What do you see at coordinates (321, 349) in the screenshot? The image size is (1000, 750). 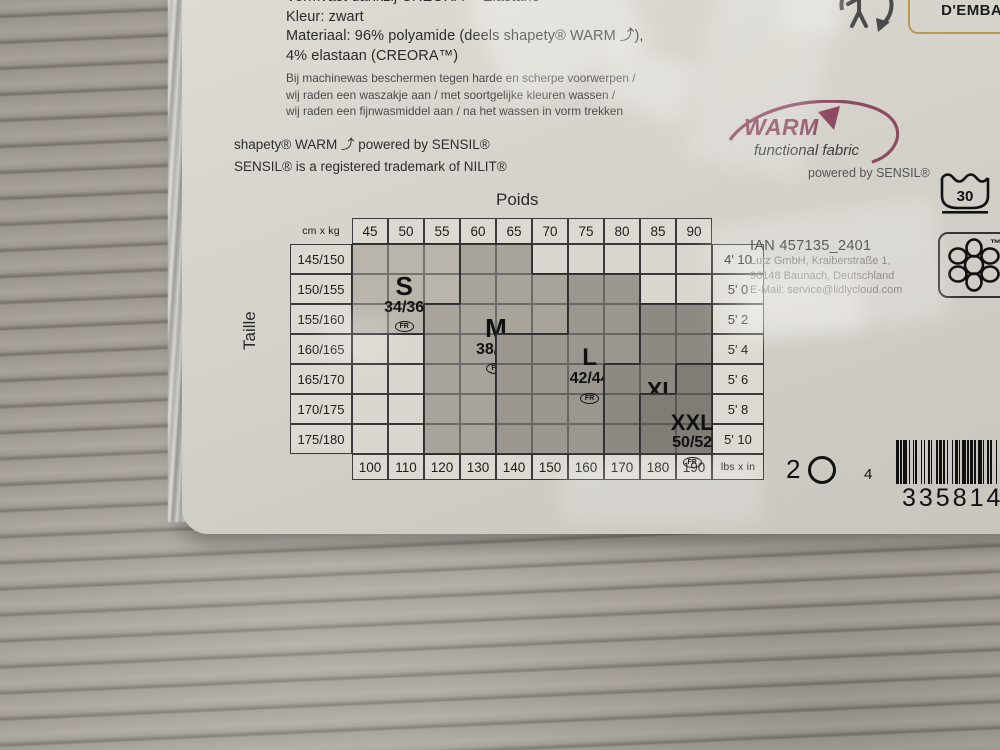 I see `height-label-cm: 160/165` at bounding box center [321, 349].